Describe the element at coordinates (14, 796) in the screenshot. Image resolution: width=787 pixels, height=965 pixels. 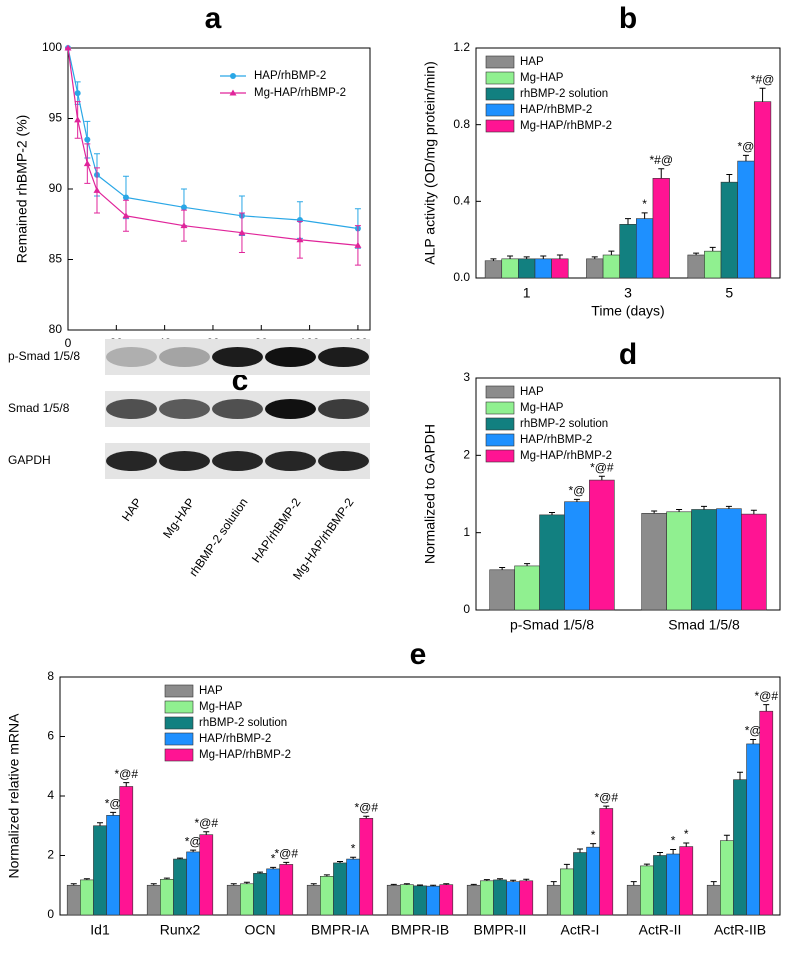
I see `y-axis-label: Normalized relative mRNA` at that location.